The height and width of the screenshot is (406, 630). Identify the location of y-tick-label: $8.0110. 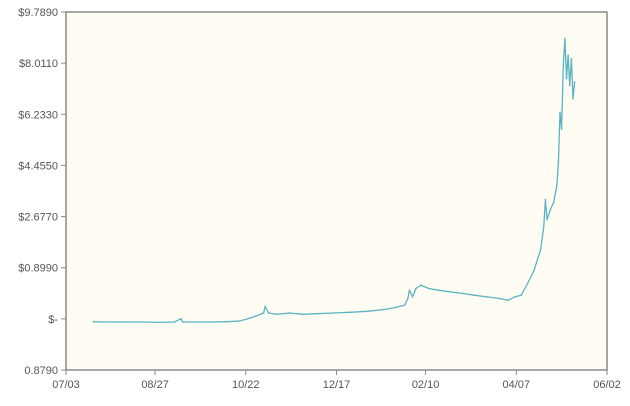
(38, 64).